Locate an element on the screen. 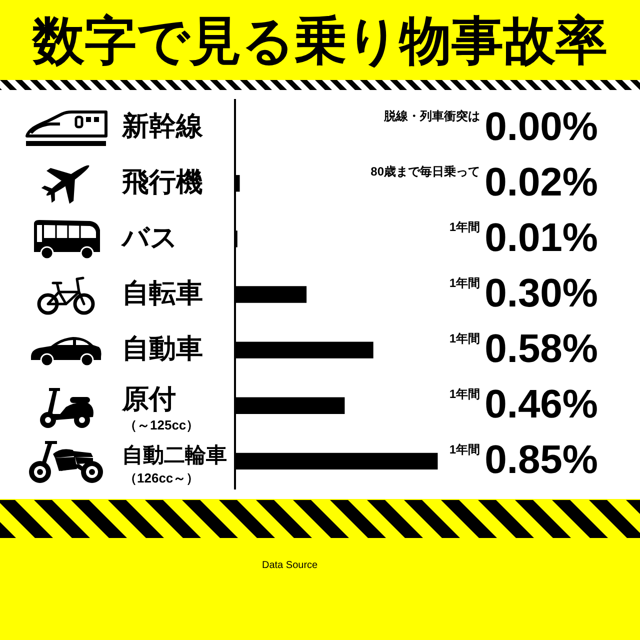  data-label: 0.01% is located at coordinates (541, 238).